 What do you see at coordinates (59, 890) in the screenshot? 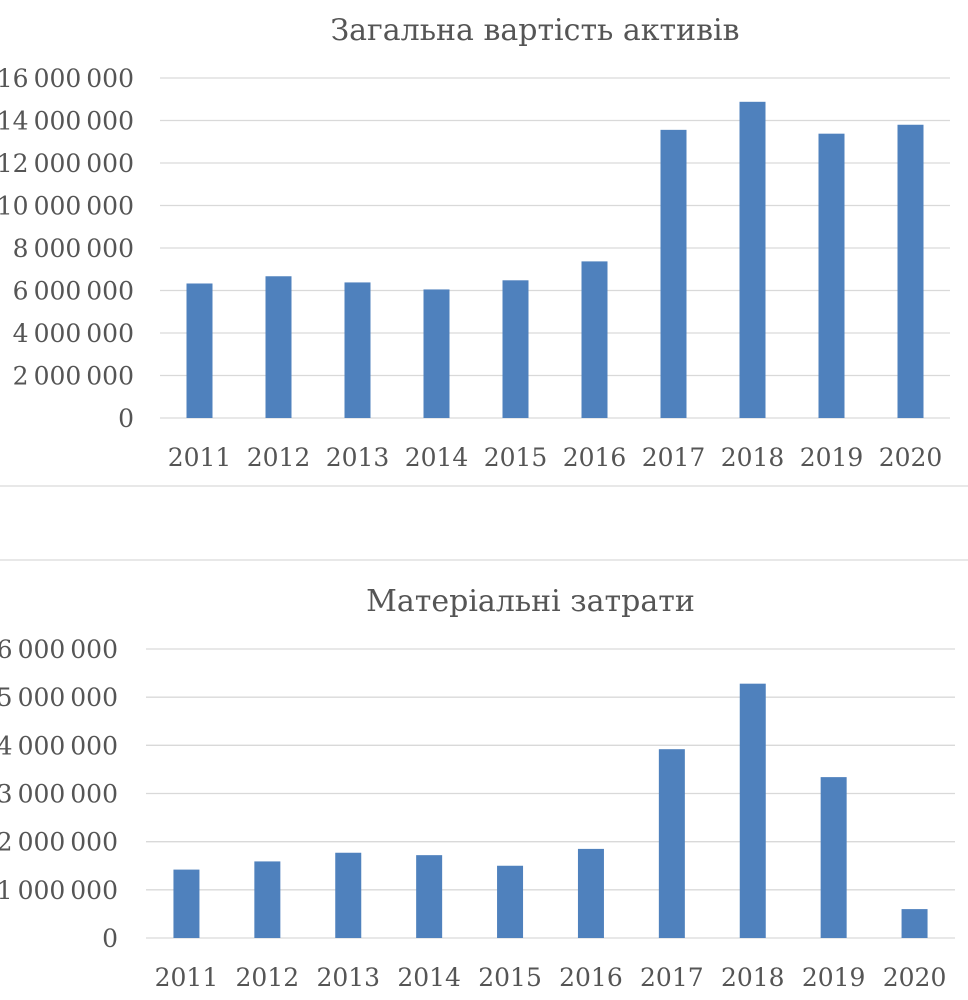
I see `y-tick-label: 1 000 000` at bounding box center [59, 890].